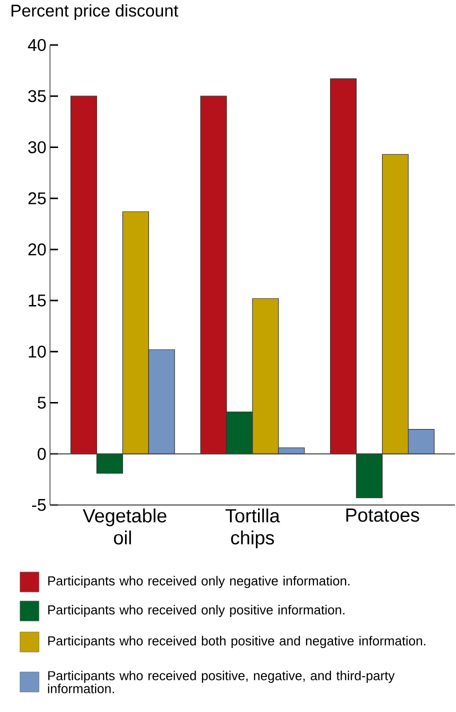  What do you see at coordinates (37, 45) in the screenshot?
I see `y-tick-label: 40` at bounding box center [37, 45].